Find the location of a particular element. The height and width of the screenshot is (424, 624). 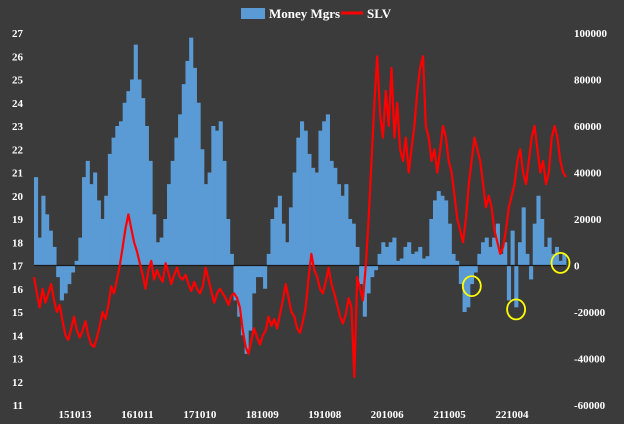

x-axis-tick-label: 211005 is located at coordinates (449, 415).